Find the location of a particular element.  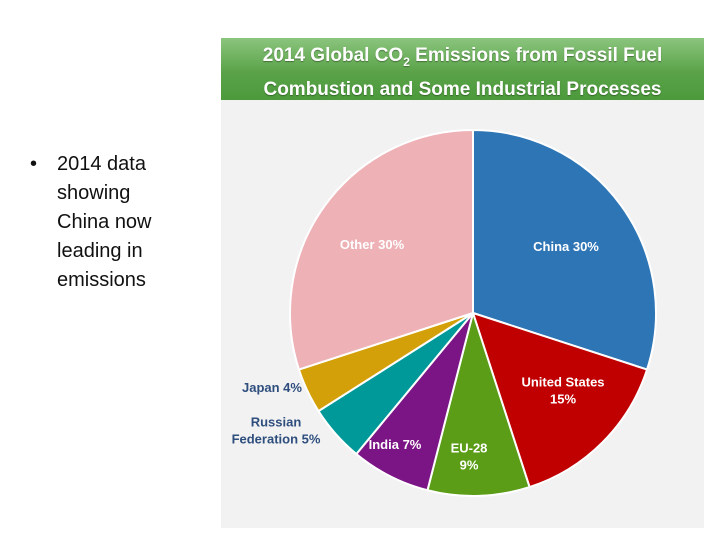

chart-title-line-2: Combustion and Some Industrial Processes is located at coordinates (462, 89).